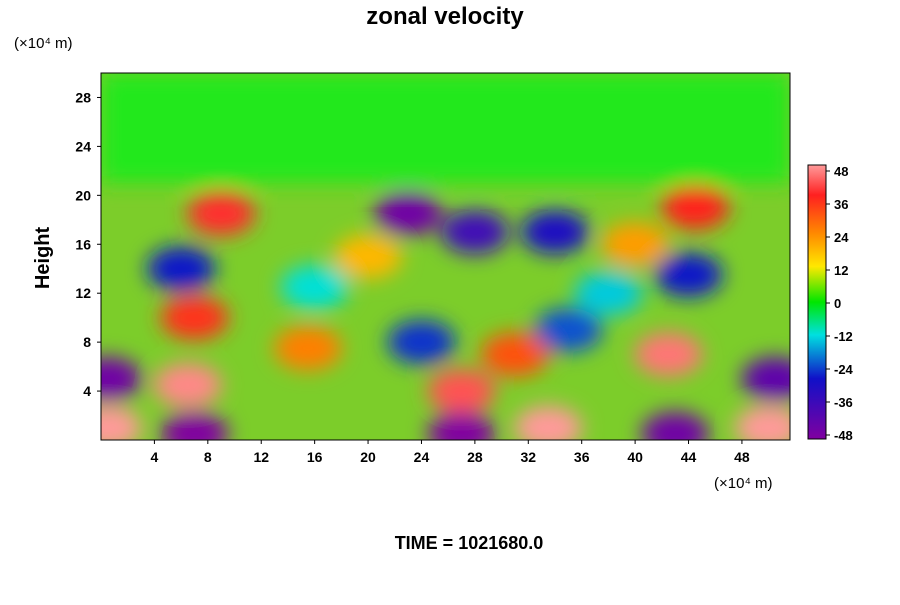 Image resolution: width=900 pixels, height=605 pixels. Describe the element at coordinates (843, 435) in the screenshot. I see `colorbar-tick-label: -48` at that location.